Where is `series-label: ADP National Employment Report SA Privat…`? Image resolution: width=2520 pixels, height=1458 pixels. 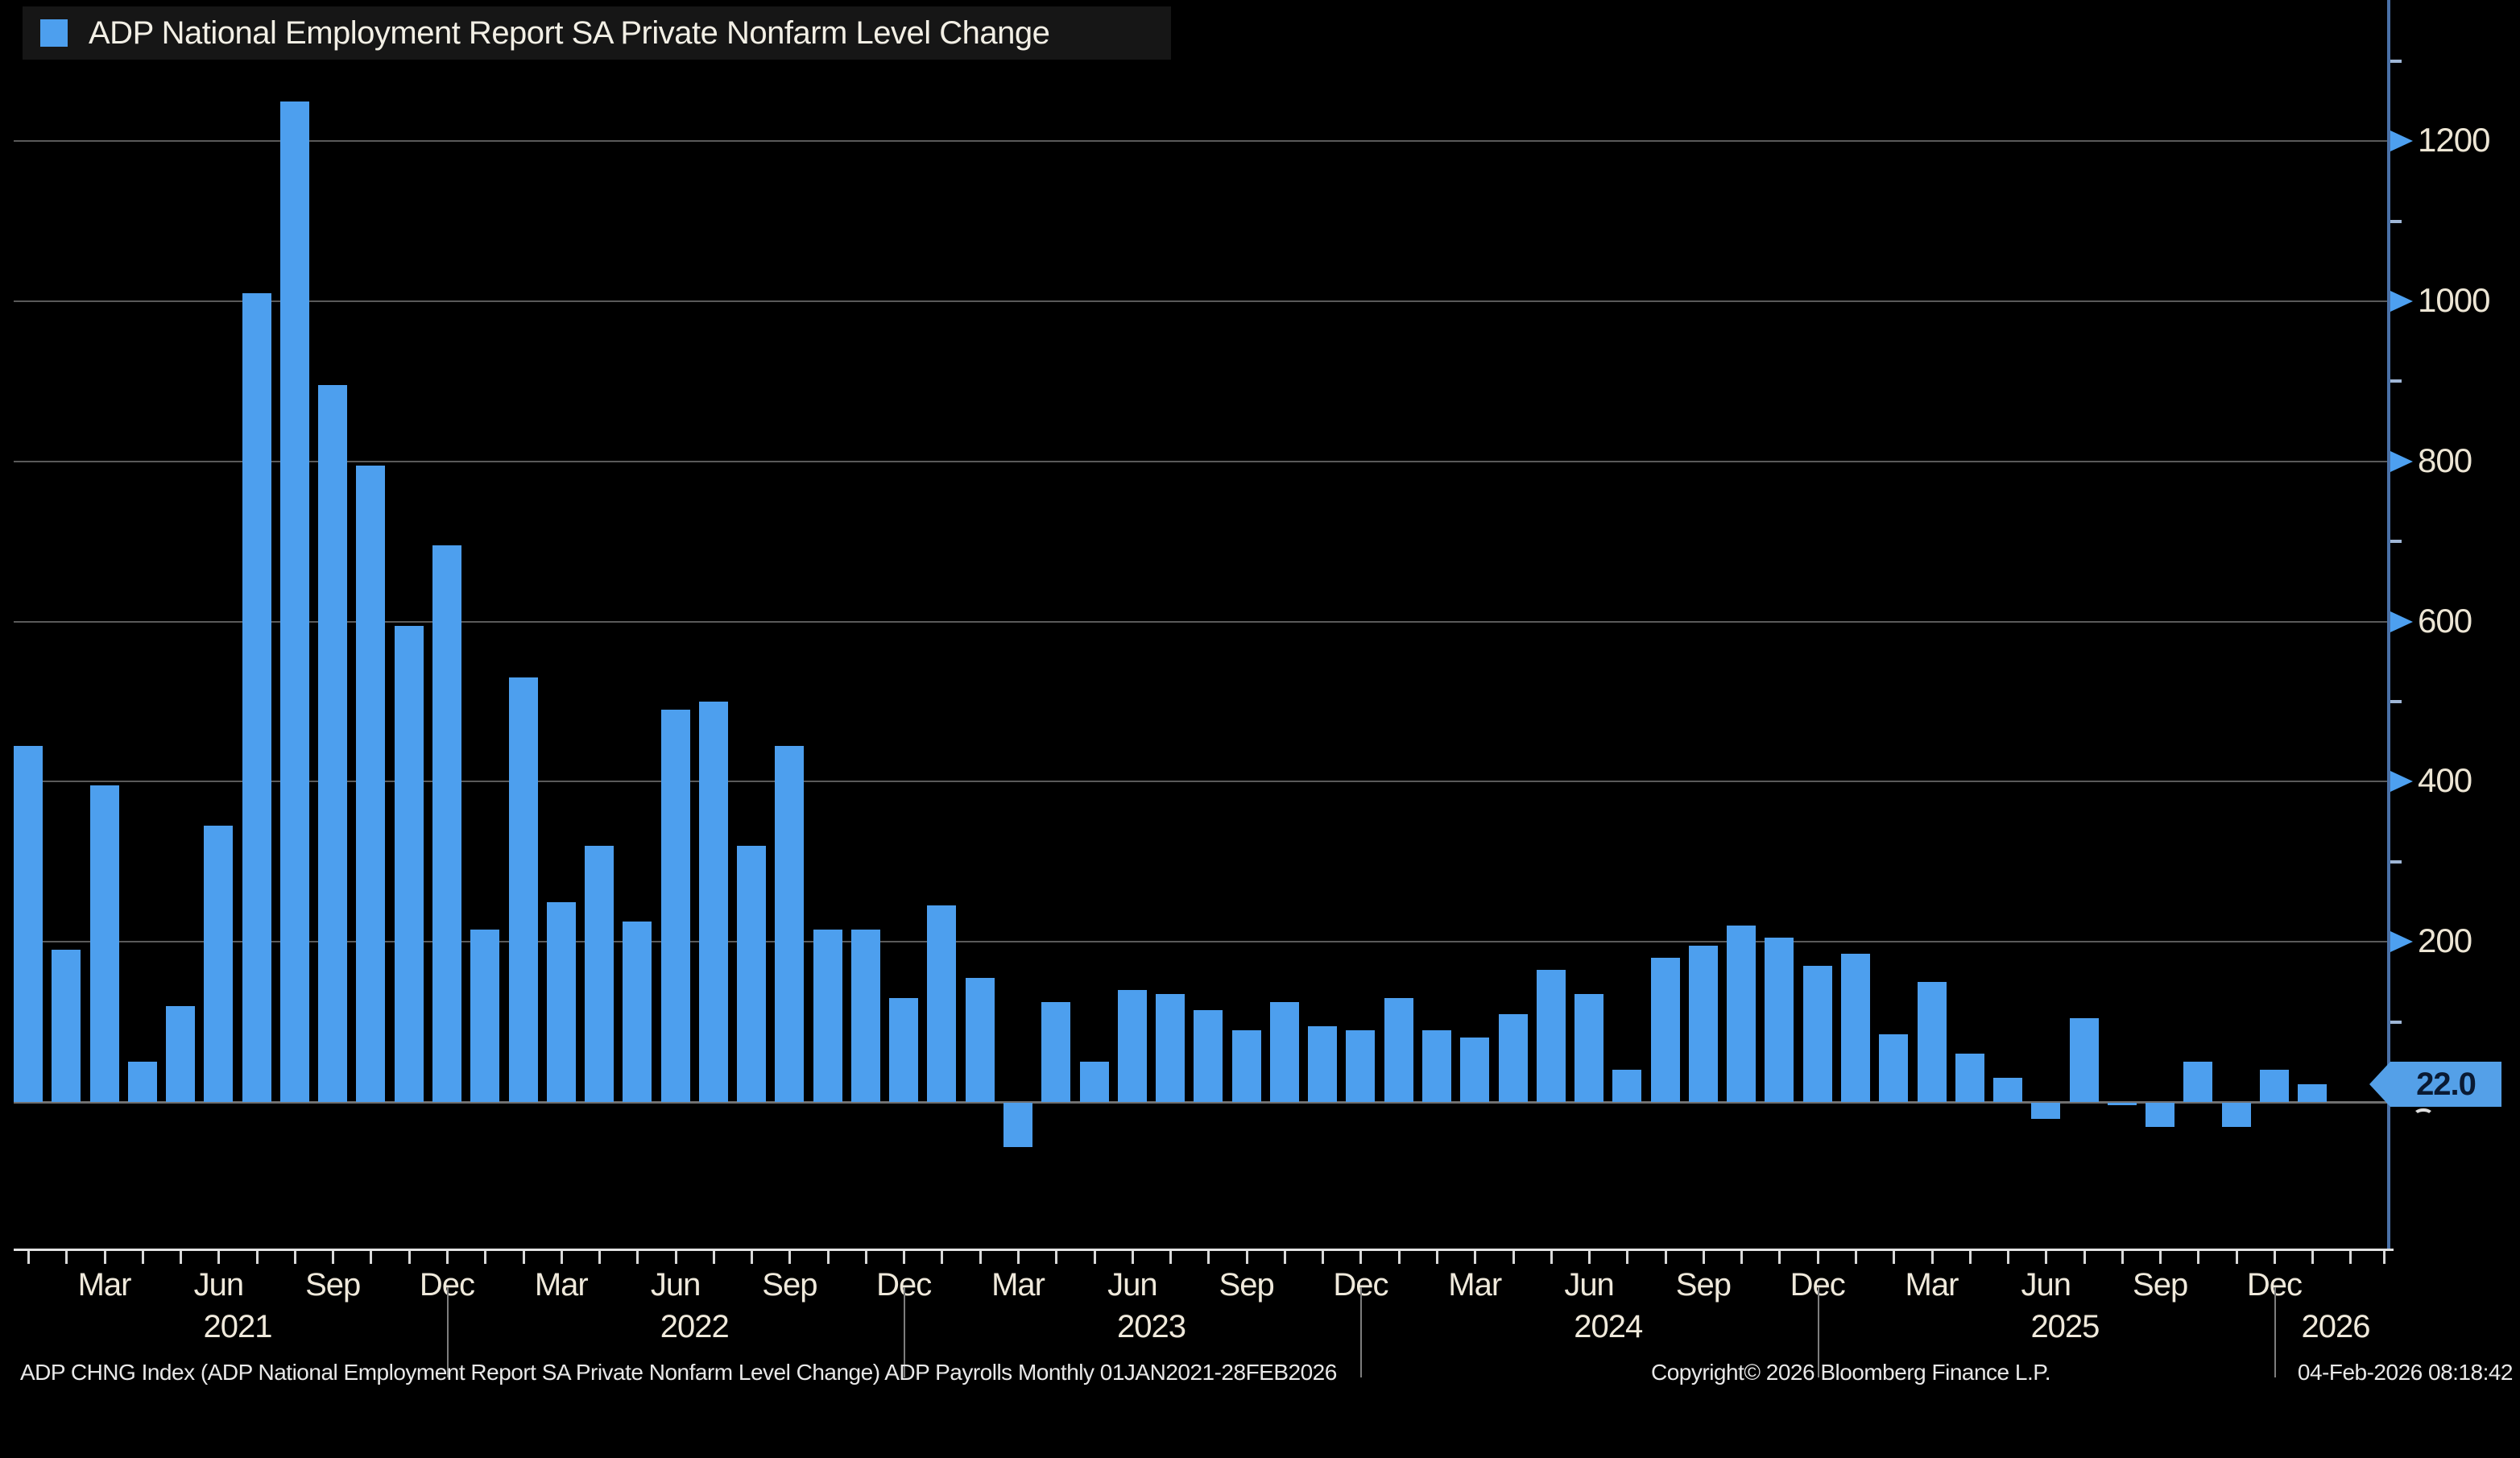 series-label: ADP National Employment Report SA Privat… is located at coordinates (569, 32).